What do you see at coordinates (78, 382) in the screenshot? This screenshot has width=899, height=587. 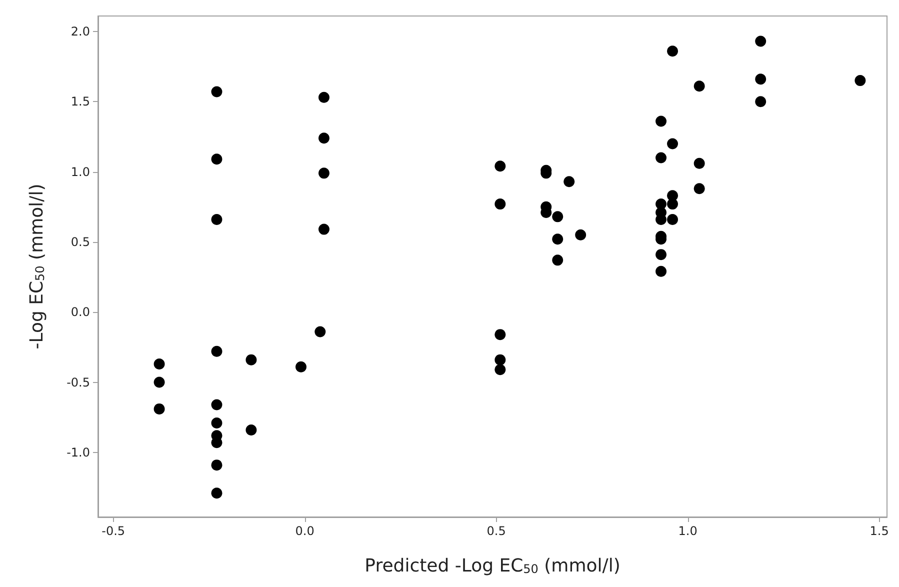 I see `y-tick-label: -0.5` at bounding box center [78, 382].